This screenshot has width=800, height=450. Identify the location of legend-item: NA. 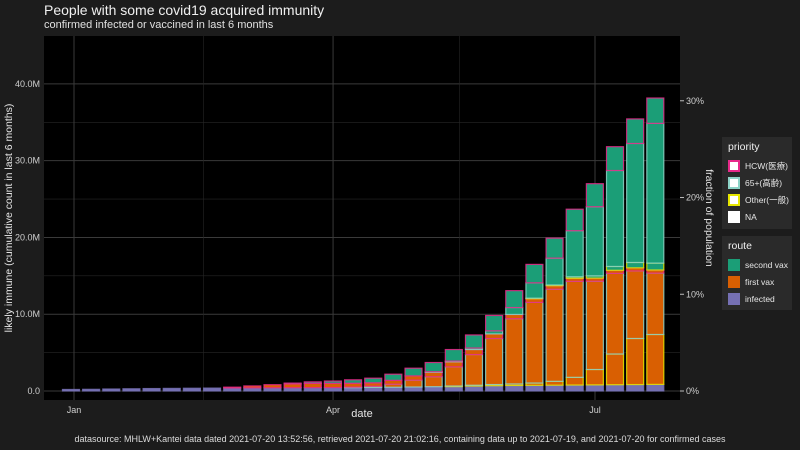
(757, 216).